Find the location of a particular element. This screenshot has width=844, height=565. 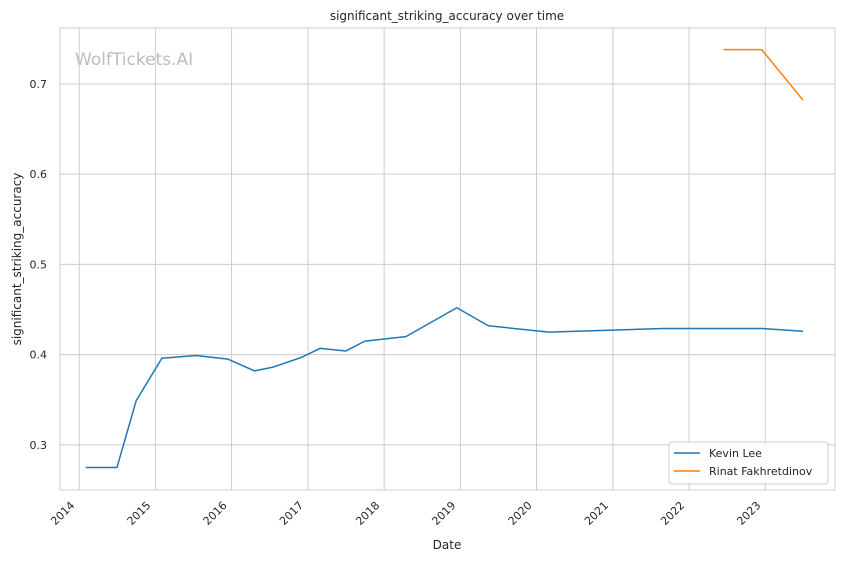

legend: Kevin Lee Rinat Fakhretdinov is located at coordinates (748, 463).